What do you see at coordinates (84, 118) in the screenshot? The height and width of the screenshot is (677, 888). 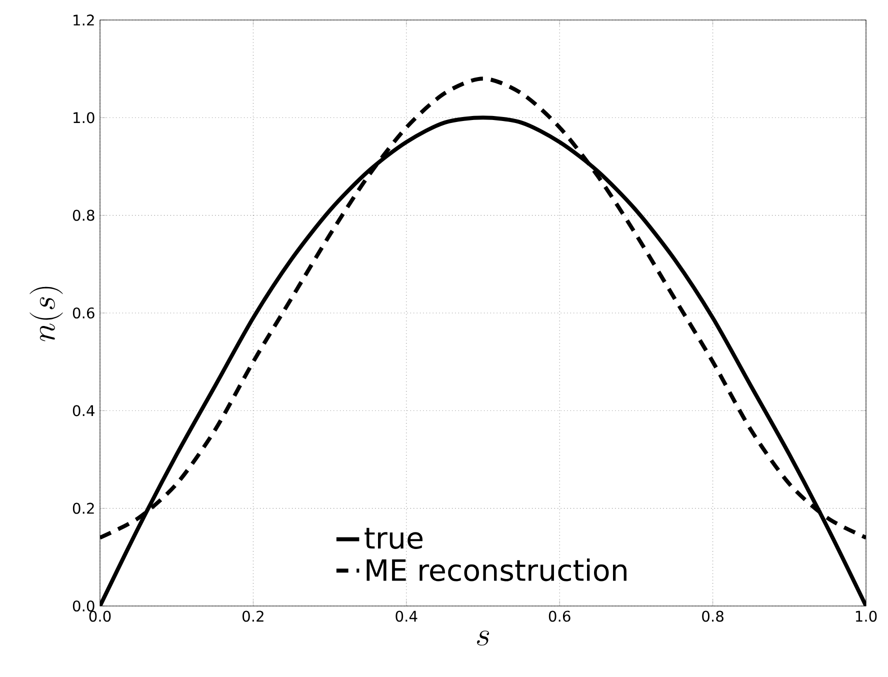 I see `y-tick-label: 1.0` at bounding box center [84, 118].